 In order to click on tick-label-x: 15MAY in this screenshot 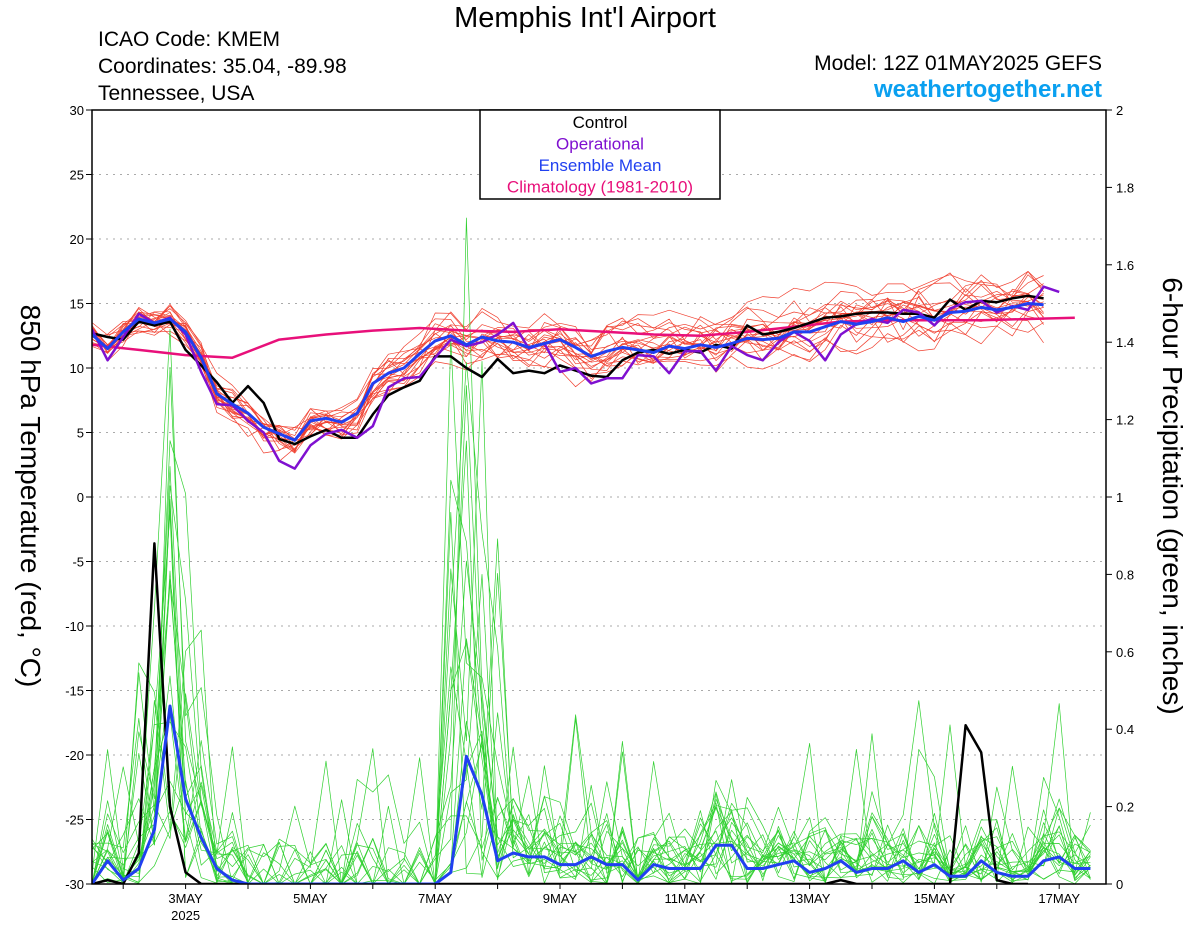, I will do `click(935, 898)`.